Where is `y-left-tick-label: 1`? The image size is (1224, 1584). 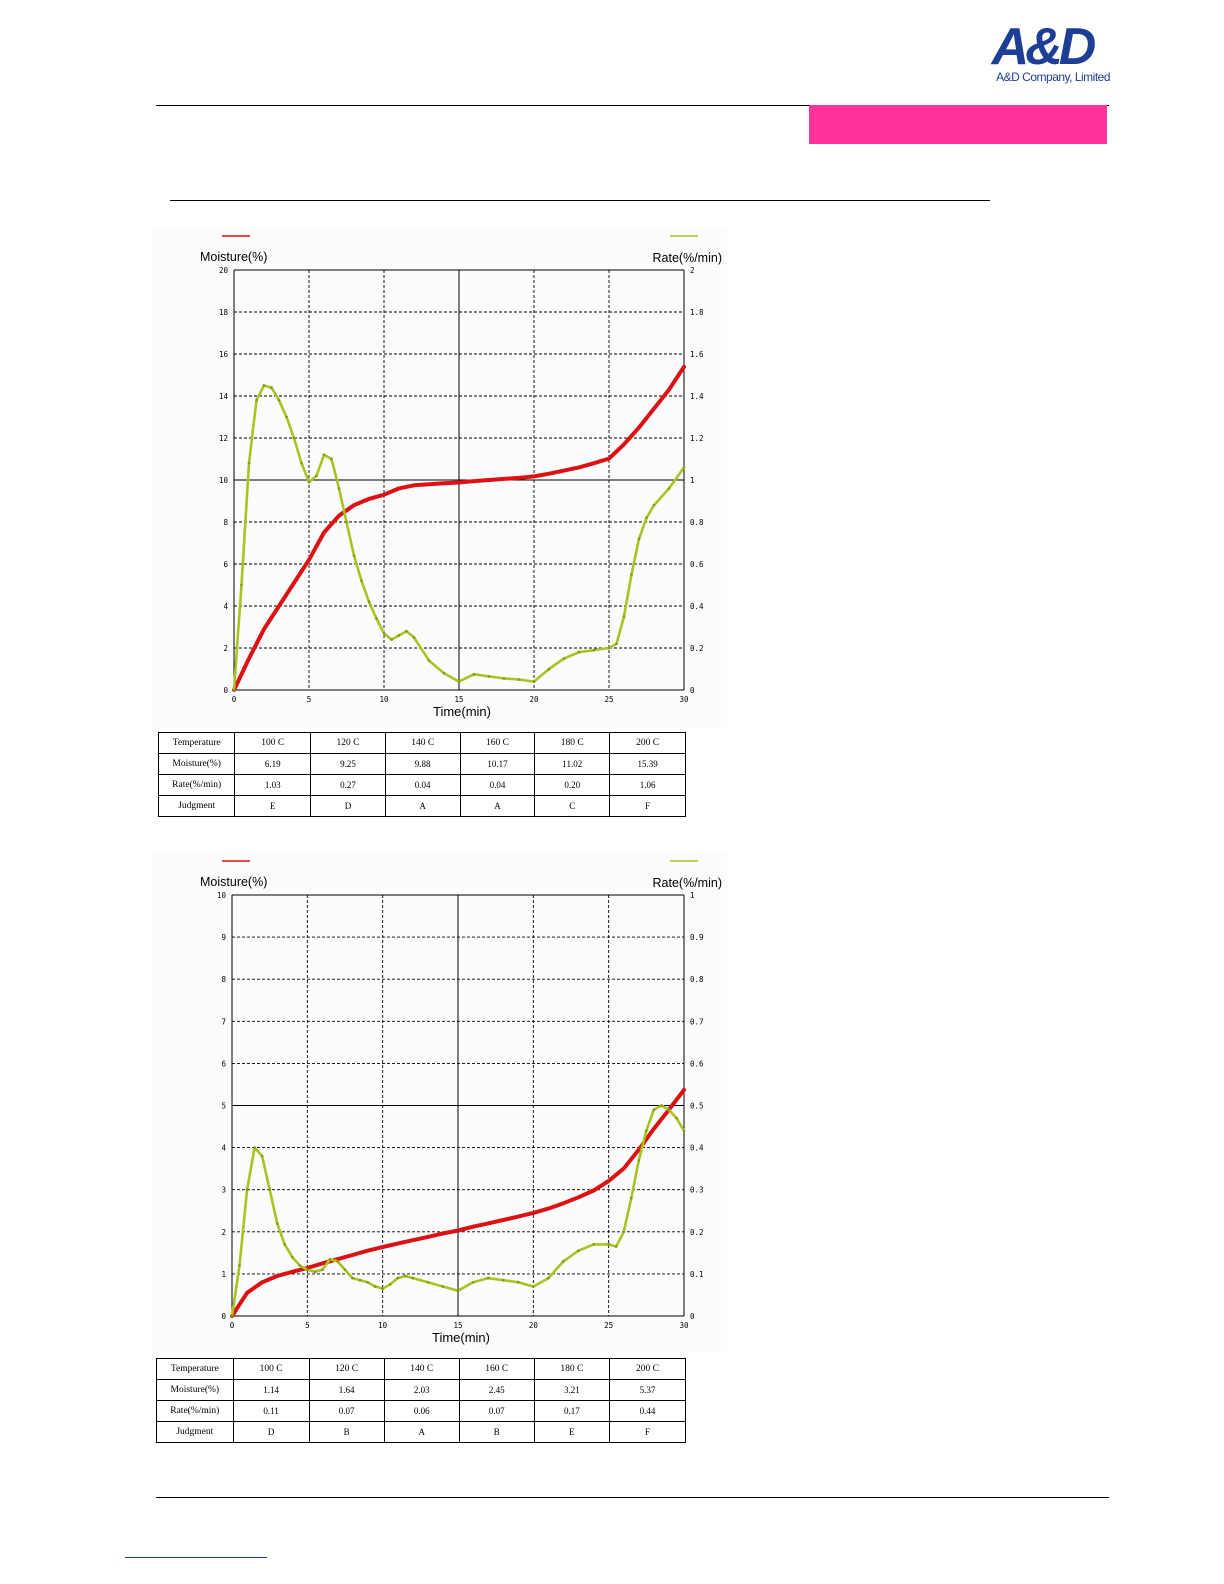
y-left-tick-label: 1 is located at coordinates (223, 1274).